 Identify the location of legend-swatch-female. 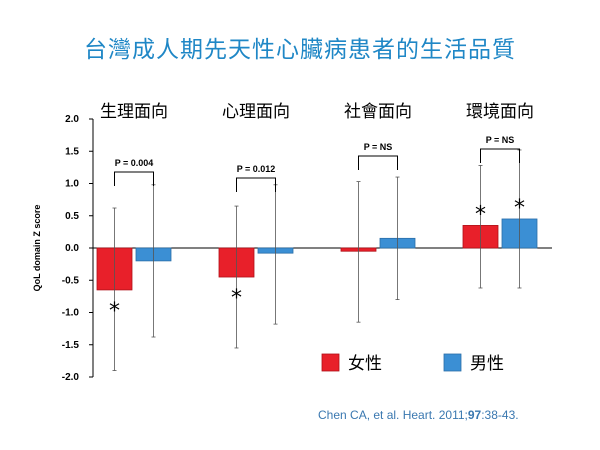
(330, 362).